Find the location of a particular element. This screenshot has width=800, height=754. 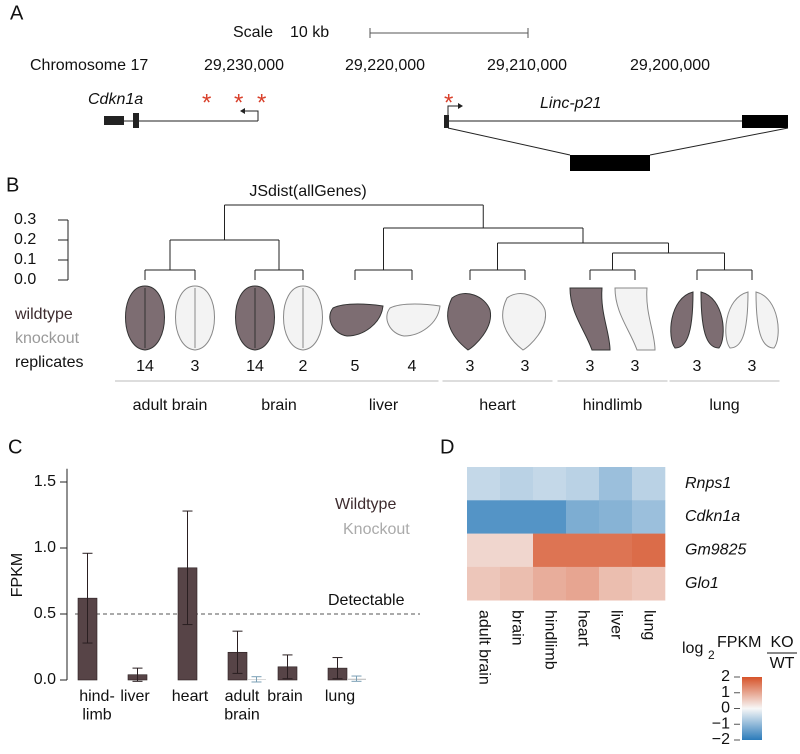

colorbar-title: log is located at coordinates (692, 648).